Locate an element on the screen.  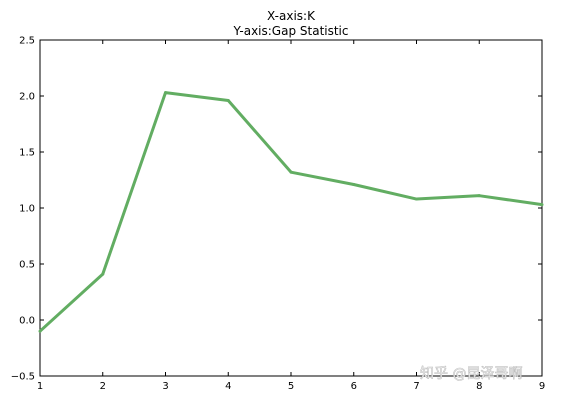
x-tick-label: 2 is located at coordinates (103, 386).